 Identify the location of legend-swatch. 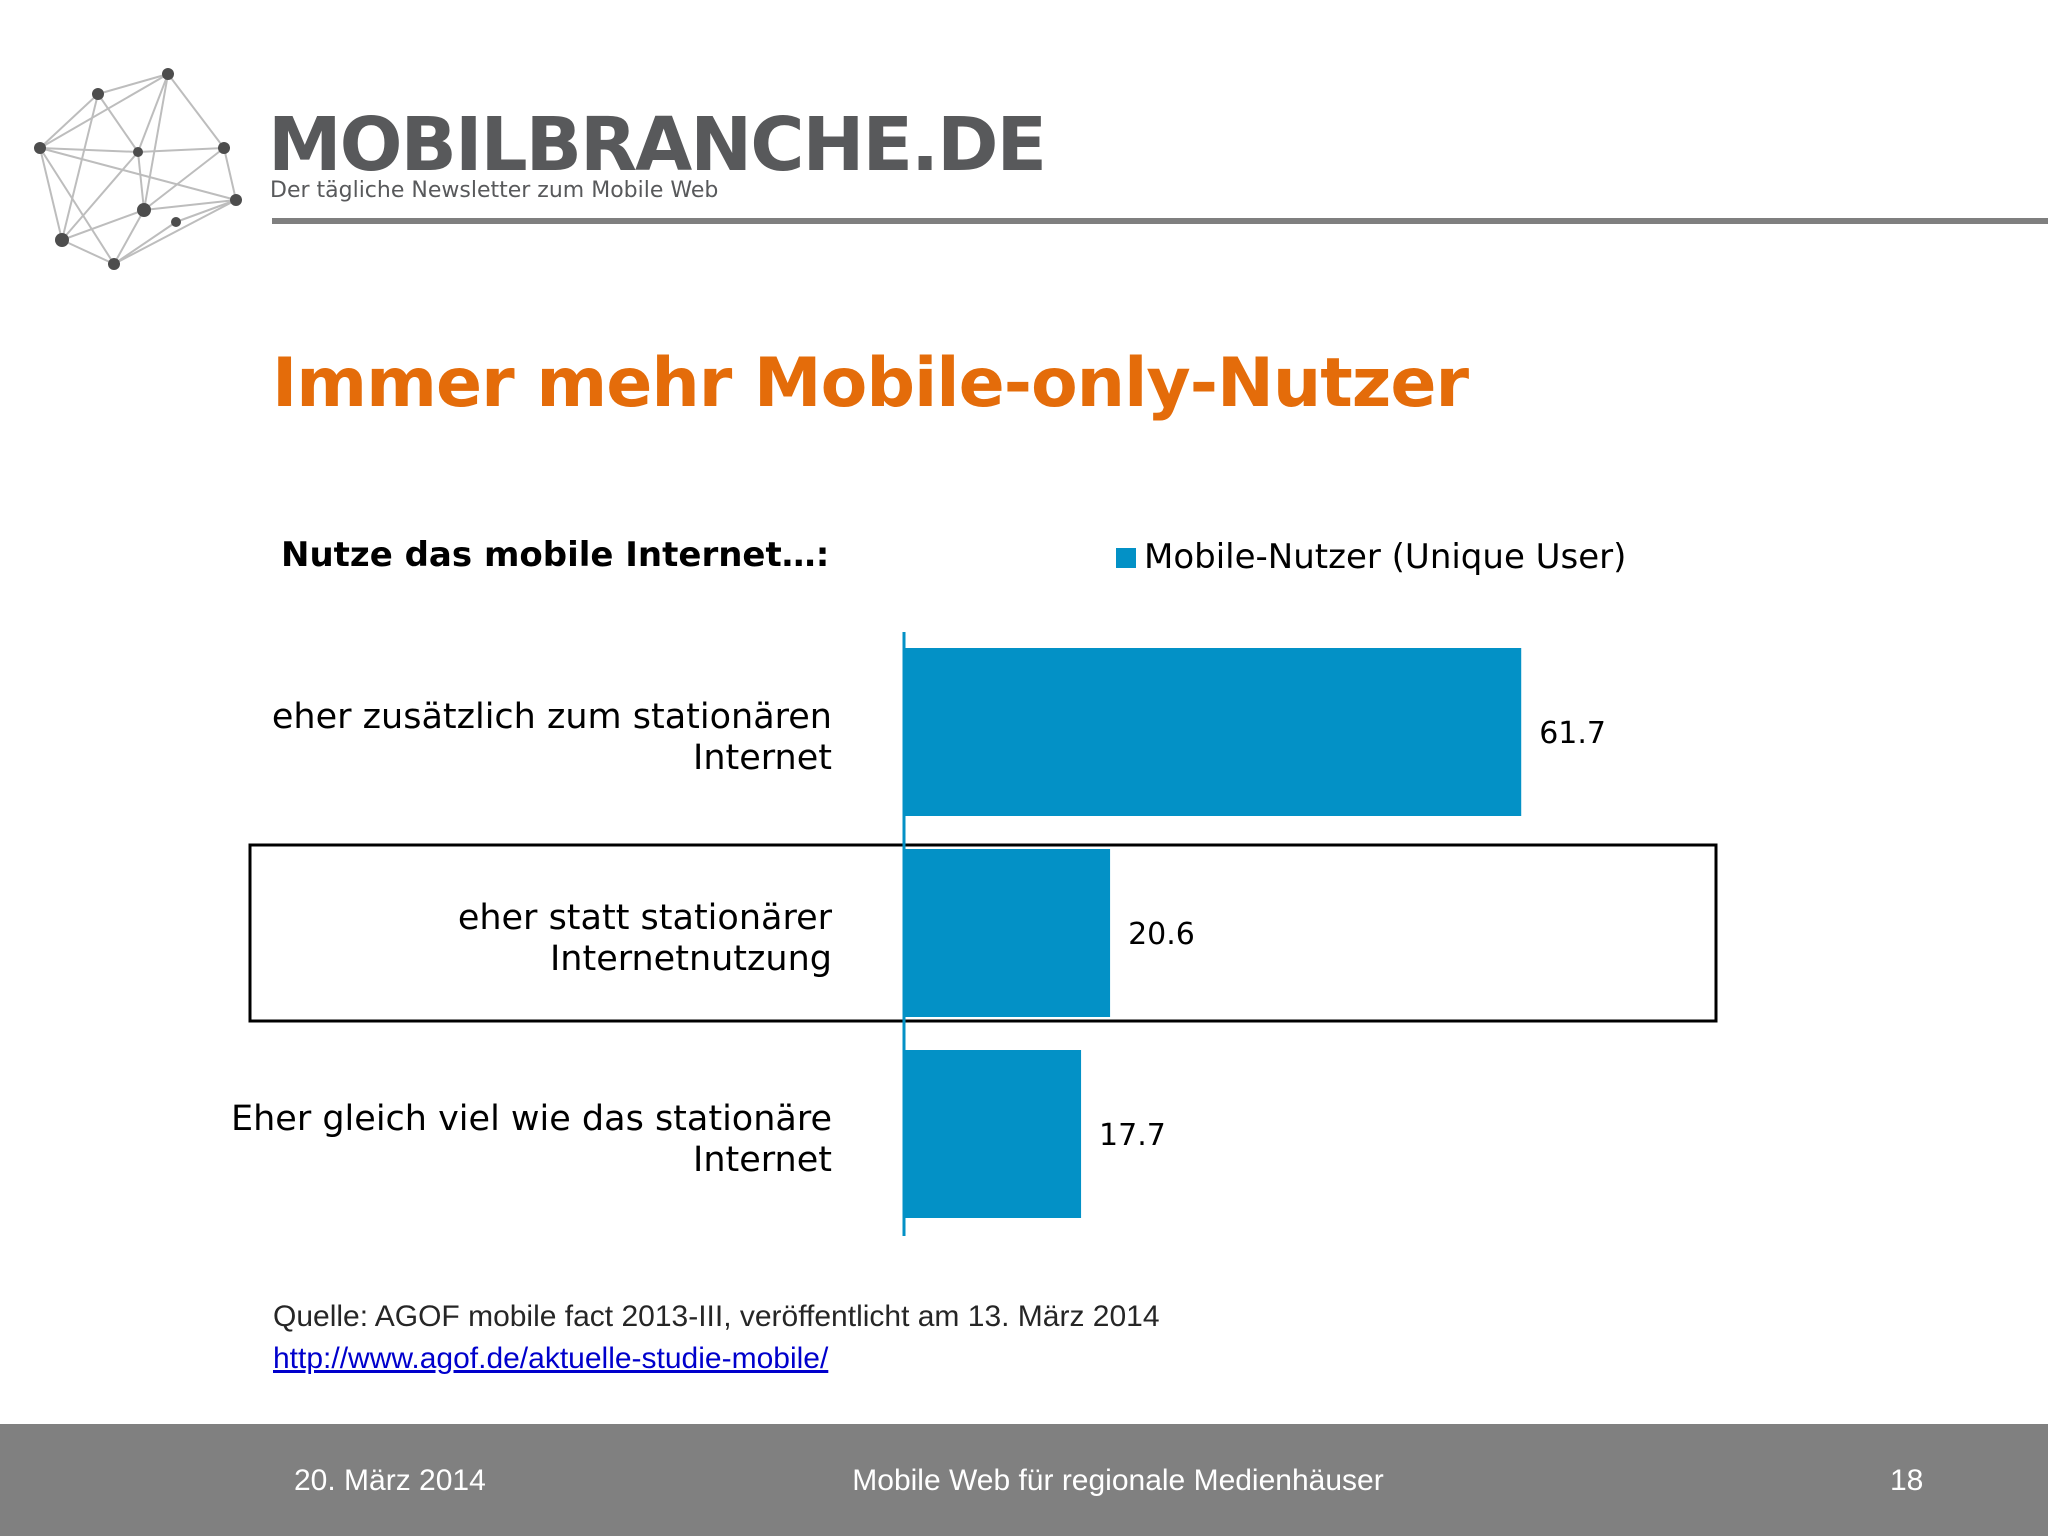
(1126, 558).